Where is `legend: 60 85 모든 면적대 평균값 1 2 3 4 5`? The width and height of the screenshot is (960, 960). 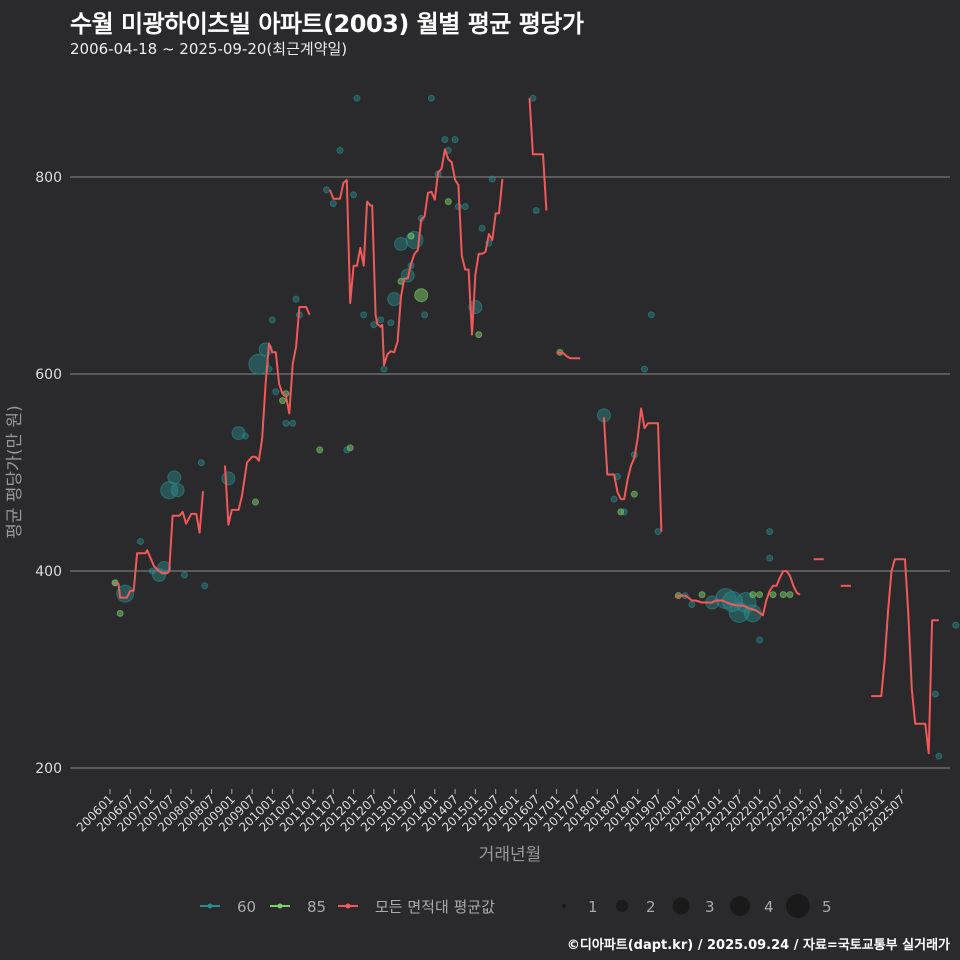
legend: 60 85 모든 면적대 평균값 1 2 3 4 5 is located at coordinates (516, 906).